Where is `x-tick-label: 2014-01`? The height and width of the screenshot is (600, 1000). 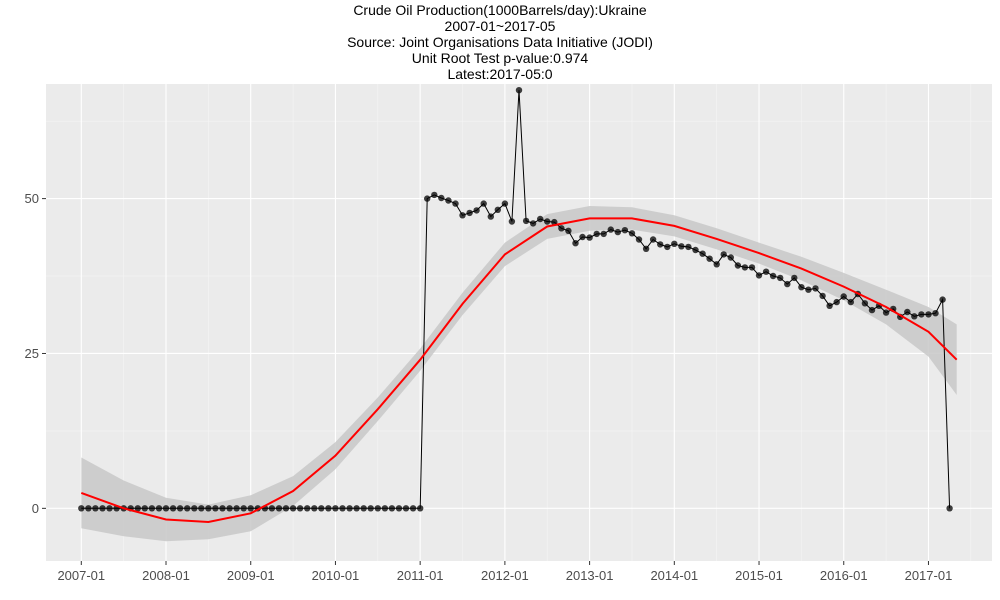 x-tick-label: 2014-01 is located at coordinates (674, 575).